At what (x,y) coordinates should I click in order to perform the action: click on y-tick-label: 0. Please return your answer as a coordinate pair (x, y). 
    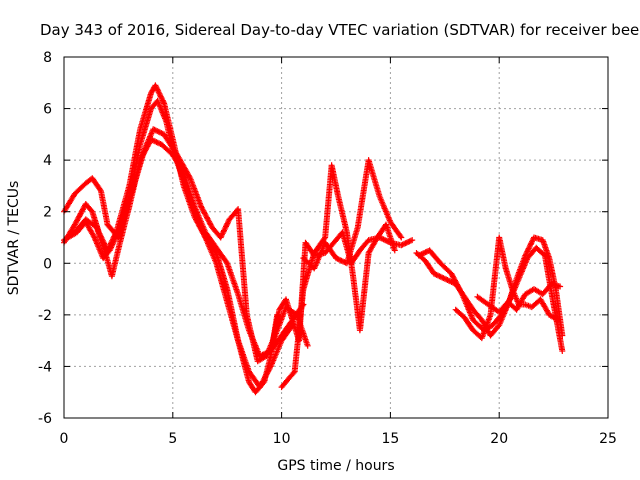
    Looking at the image, I should click on (47, 264).